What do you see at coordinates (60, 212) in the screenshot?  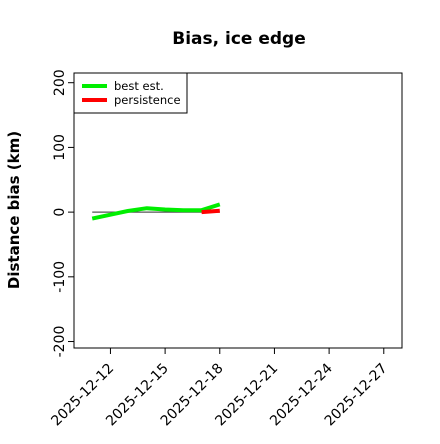 I see `y-tick-label: 0` at bounding box center [60, 212].